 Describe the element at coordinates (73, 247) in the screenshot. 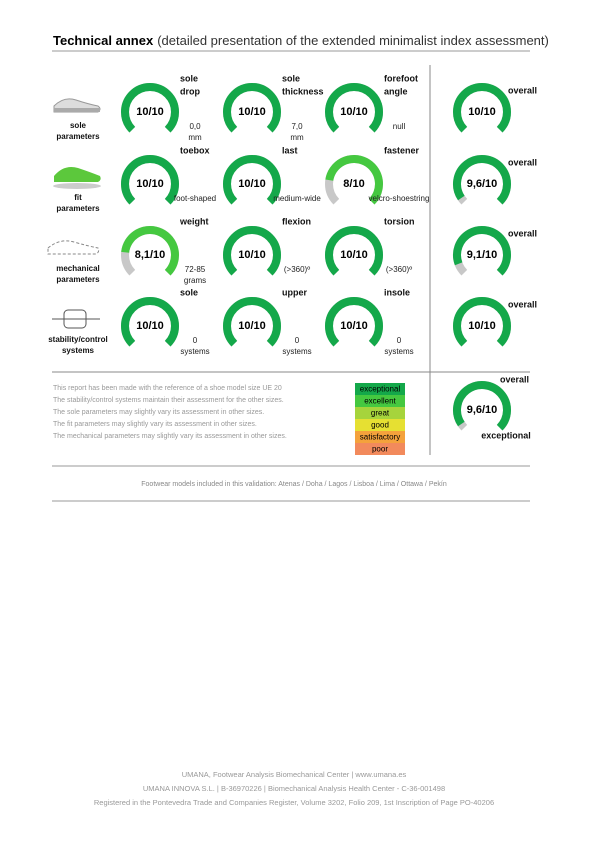

I see `mechanical-icon` at that location.